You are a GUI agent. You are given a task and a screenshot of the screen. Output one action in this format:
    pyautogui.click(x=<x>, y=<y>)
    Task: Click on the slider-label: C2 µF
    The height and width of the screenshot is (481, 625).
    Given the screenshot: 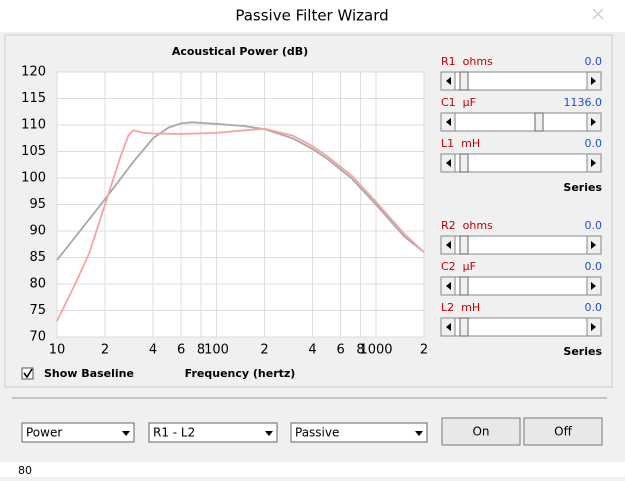 What is the action you would take?
    pyautogui.click(x=458, y=266)
    